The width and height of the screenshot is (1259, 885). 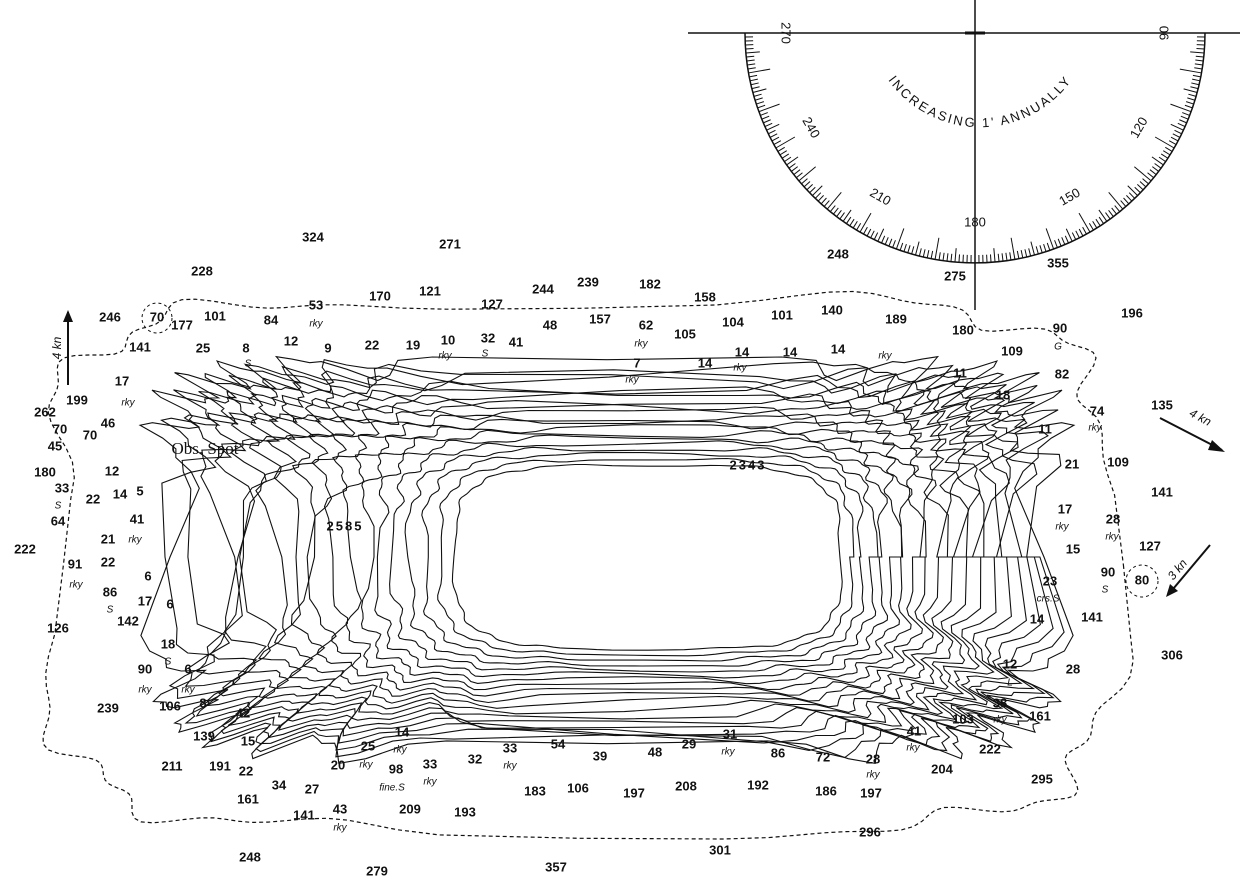 What do you see at coordinates (960, 372) in the screenshot?
I see `sounding: 11` at bounding box center [960, 372].